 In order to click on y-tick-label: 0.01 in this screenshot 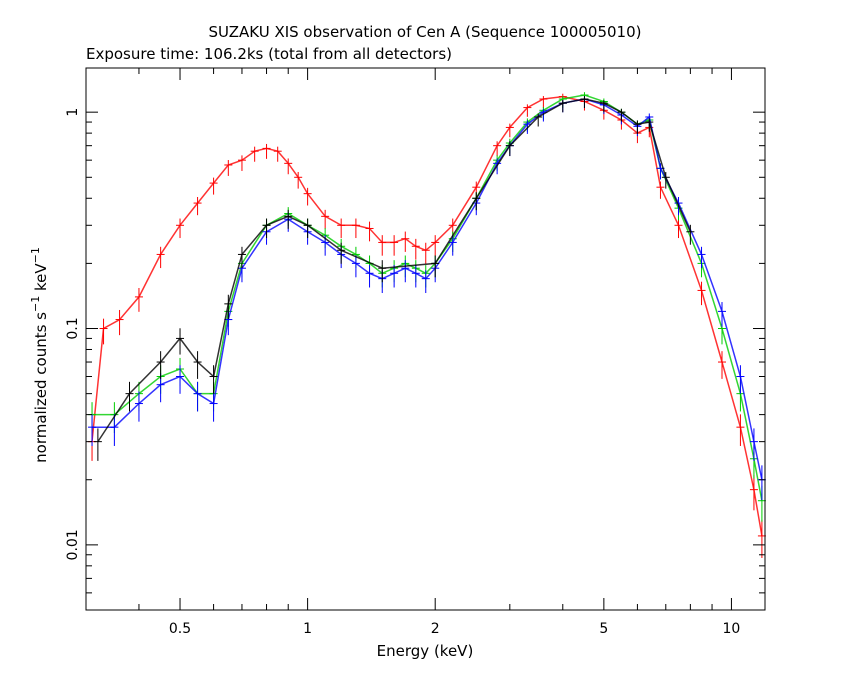, I will do `click(73, 544)`.